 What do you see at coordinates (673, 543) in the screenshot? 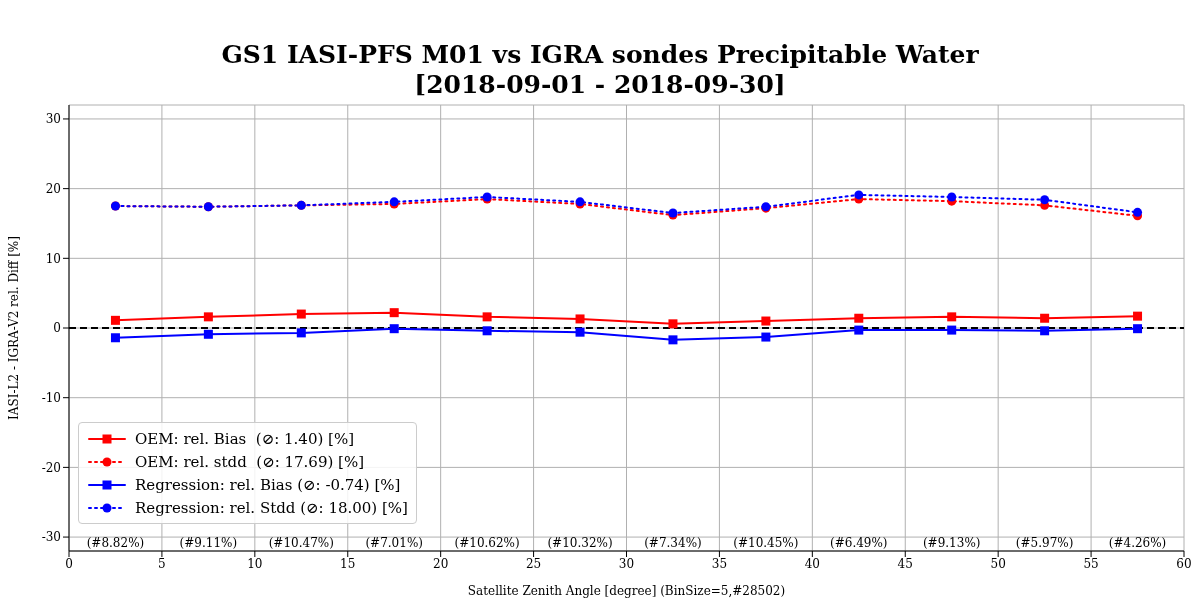
I see `annotation: (#7.34%)` at bounding box center [673, 543].